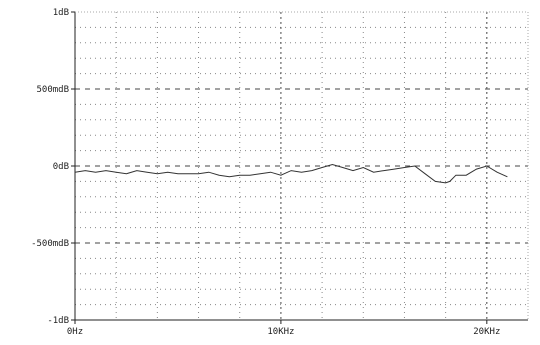 The height and width of the screenshot is (345, 540). I want to click on y-tick-label: 0dB, so click(61, 167).